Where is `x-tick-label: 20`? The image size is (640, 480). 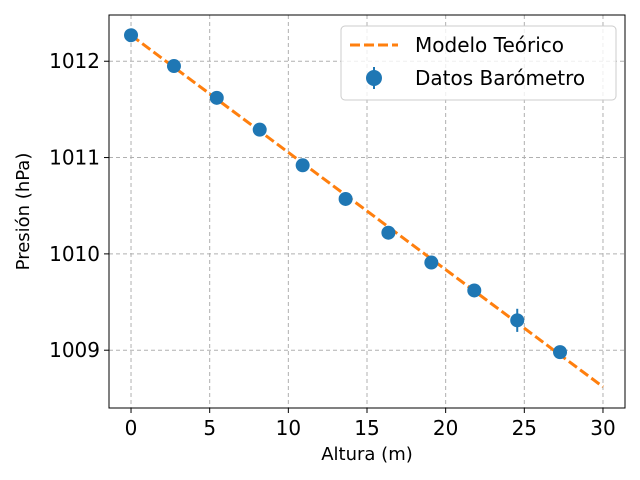
x-tick-label: 20 is located at coordinates (445, 428).